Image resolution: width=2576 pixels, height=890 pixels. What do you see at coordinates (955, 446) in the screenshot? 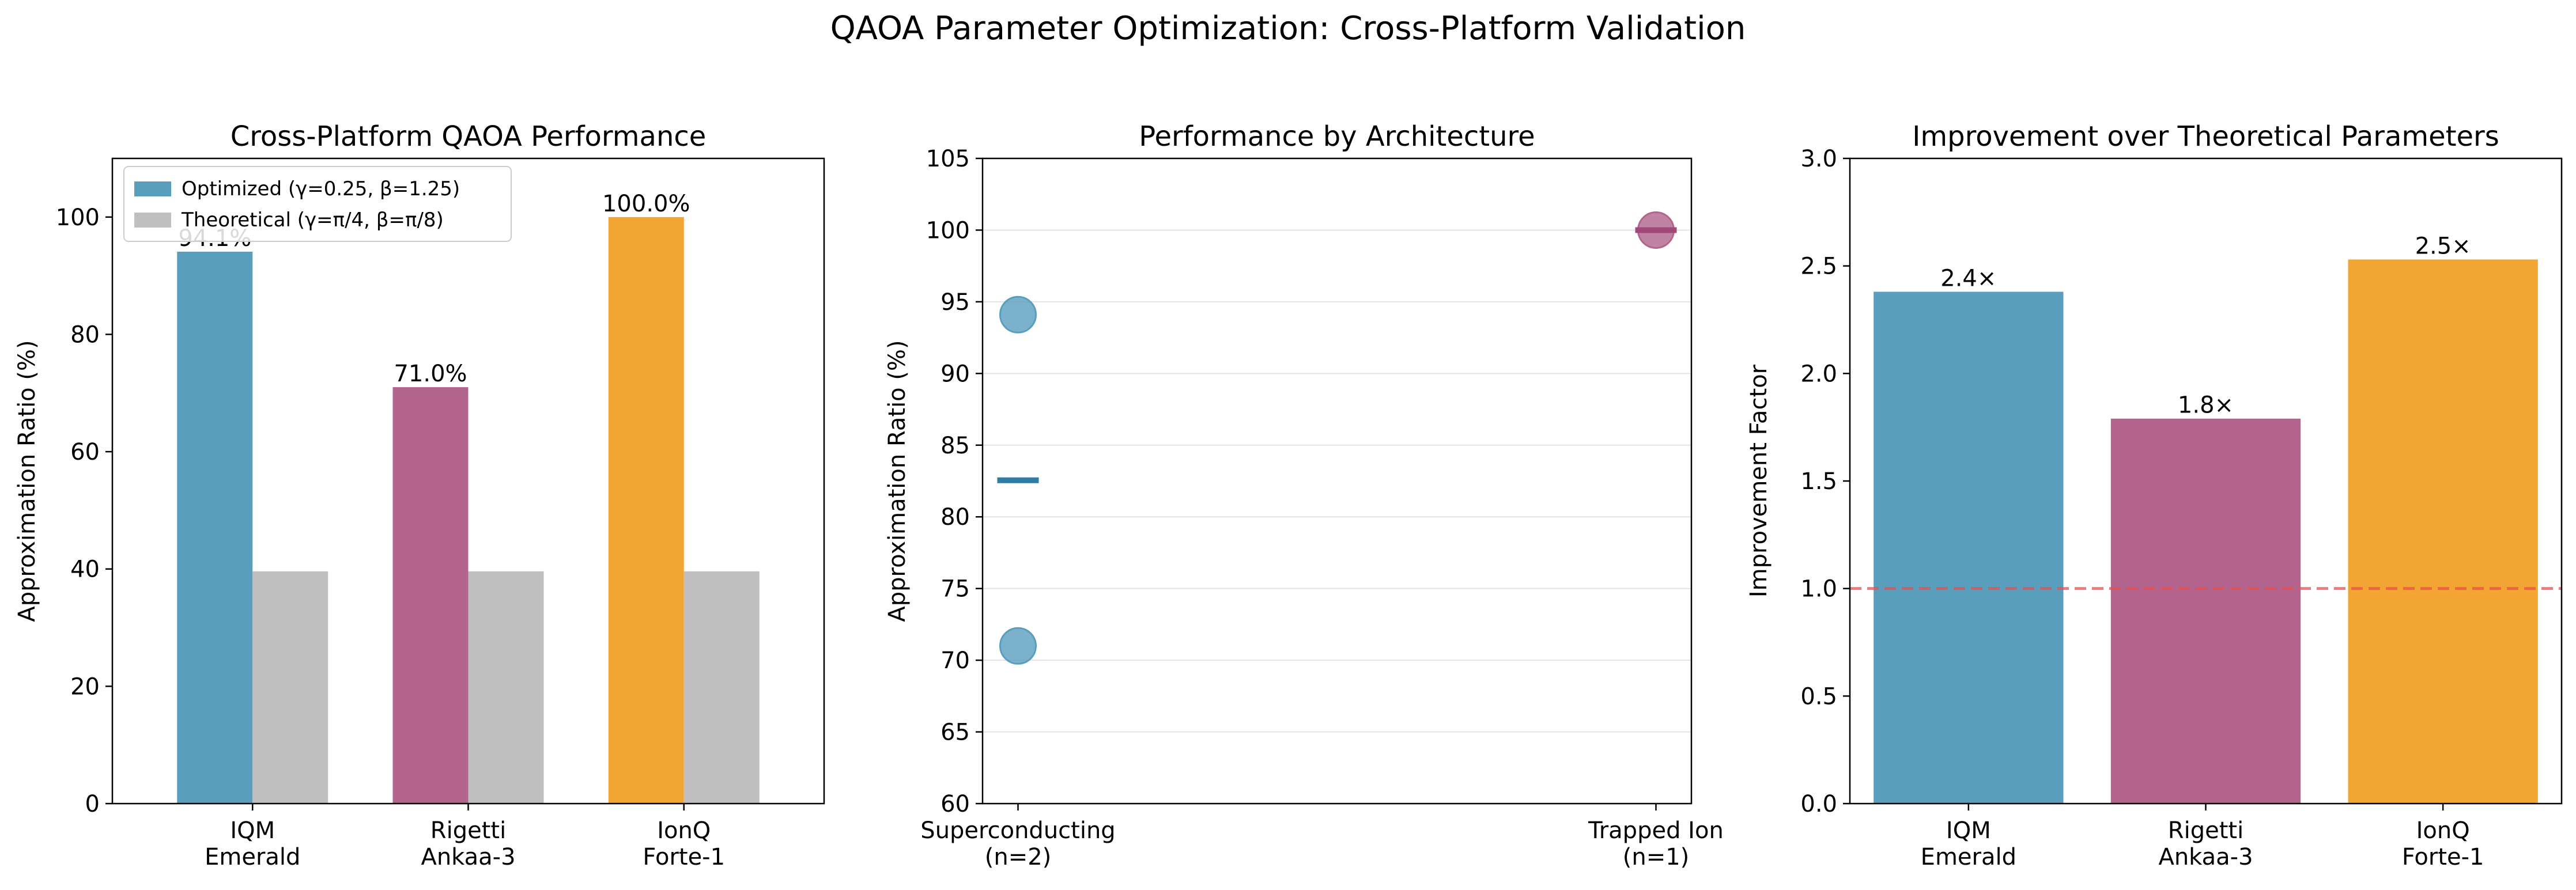
I see `y-tick-label: 85` at bounding box center [955, 446].